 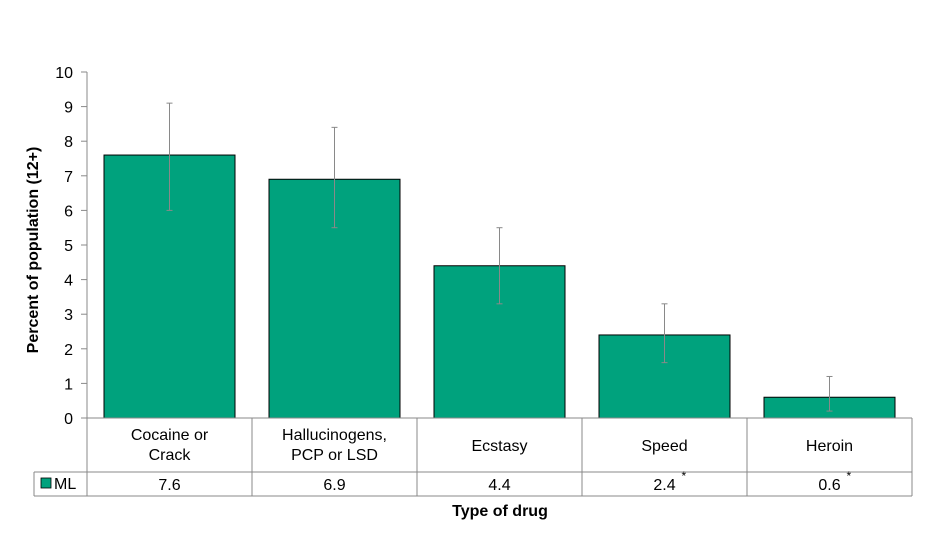 I want to click on value-label: 7.6, so click(x=169, y=485).